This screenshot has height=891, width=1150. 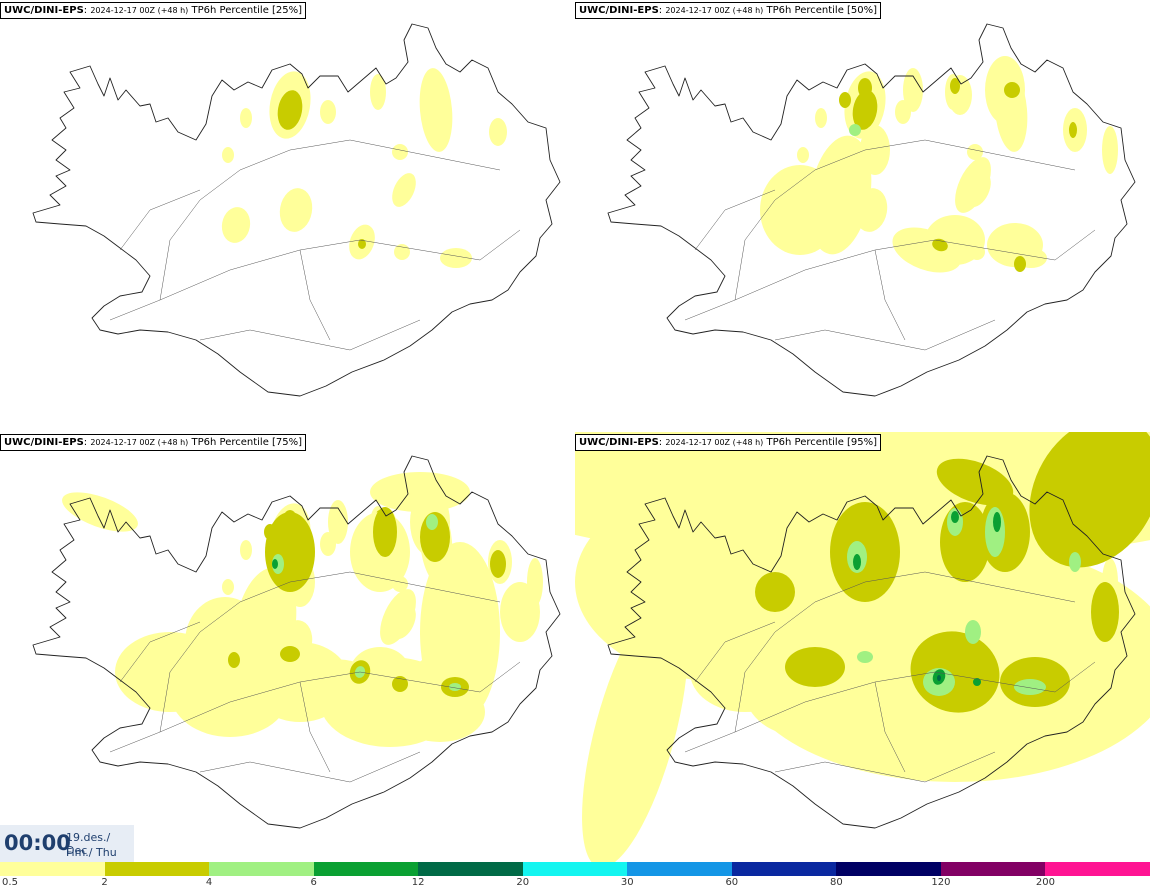 I want to click on valid-time-box: 00:00 19.des./ Dec Fim./ Thu, so click(x=67, y=843).